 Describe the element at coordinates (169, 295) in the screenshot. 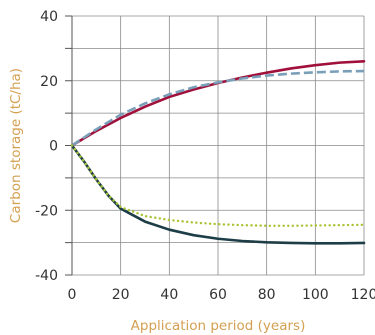

I see `x-tick-label: 40` at that location.